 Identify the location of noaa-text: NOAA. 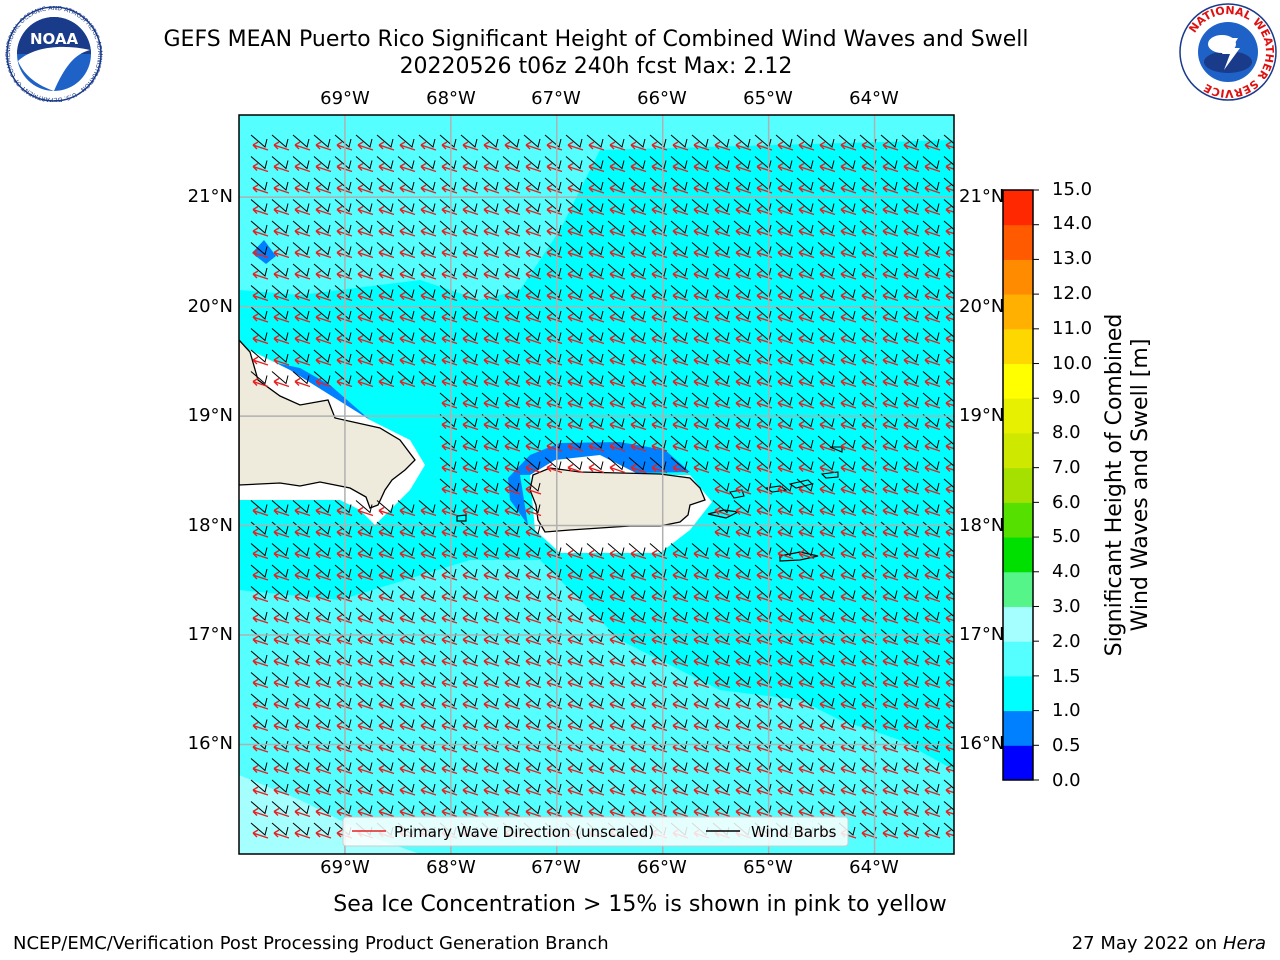
(54, 39).